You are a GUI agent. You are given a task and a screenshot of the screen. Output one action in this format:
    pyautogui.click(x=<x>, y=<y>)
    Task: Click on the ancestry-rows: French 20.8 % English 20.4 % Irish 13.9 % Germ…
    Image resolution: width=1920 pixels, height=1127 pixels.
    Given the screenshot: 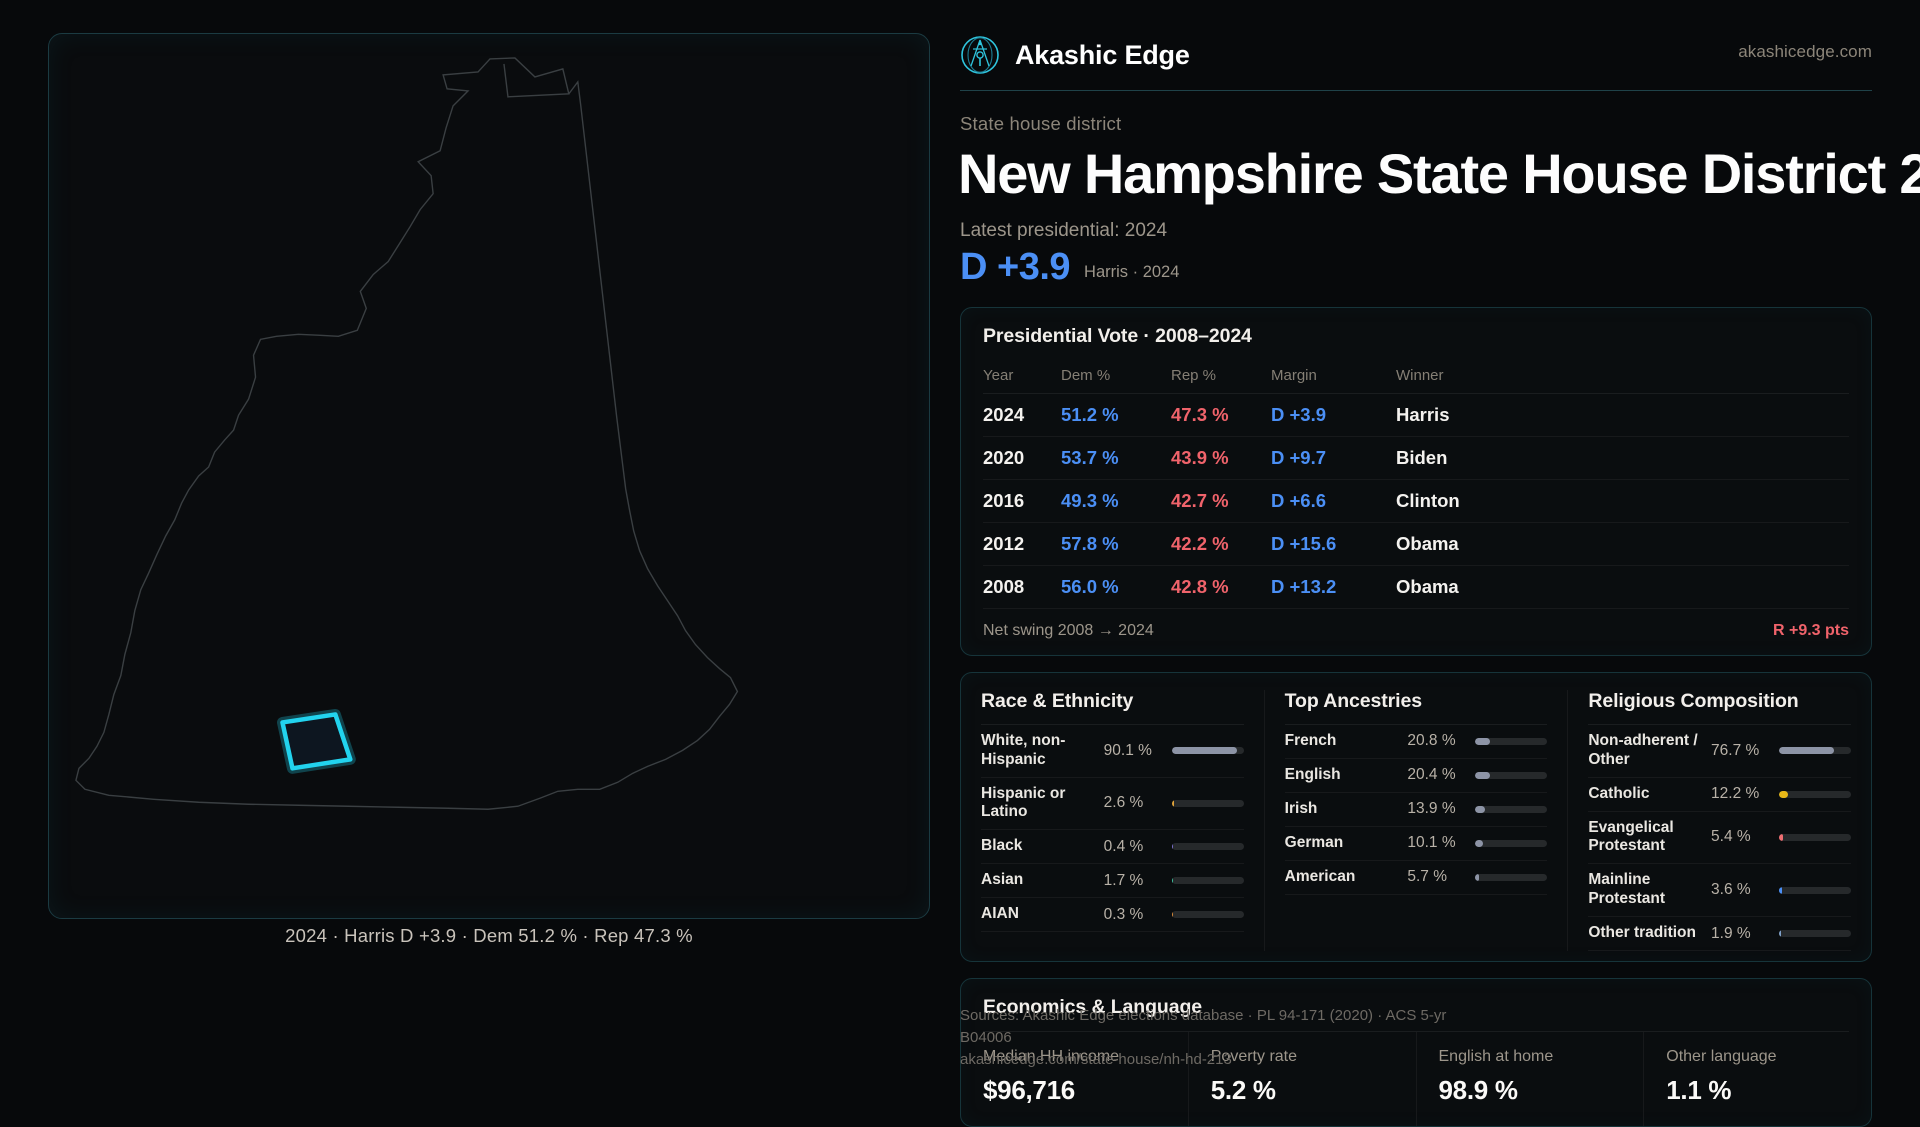 What is the action you would take?
    pyautogui.click(x=1416, y=809)
    